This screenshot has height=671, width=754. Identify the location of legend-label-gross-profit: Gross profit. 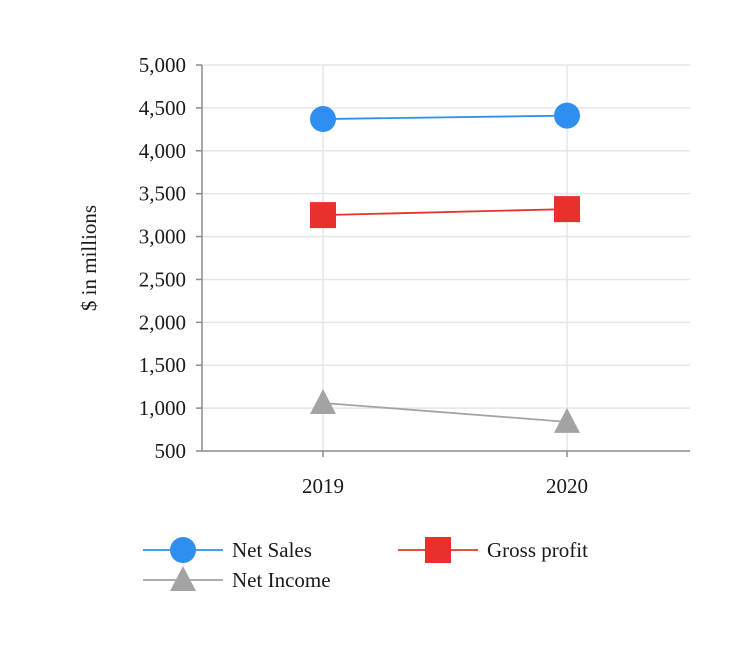
(537, 550).